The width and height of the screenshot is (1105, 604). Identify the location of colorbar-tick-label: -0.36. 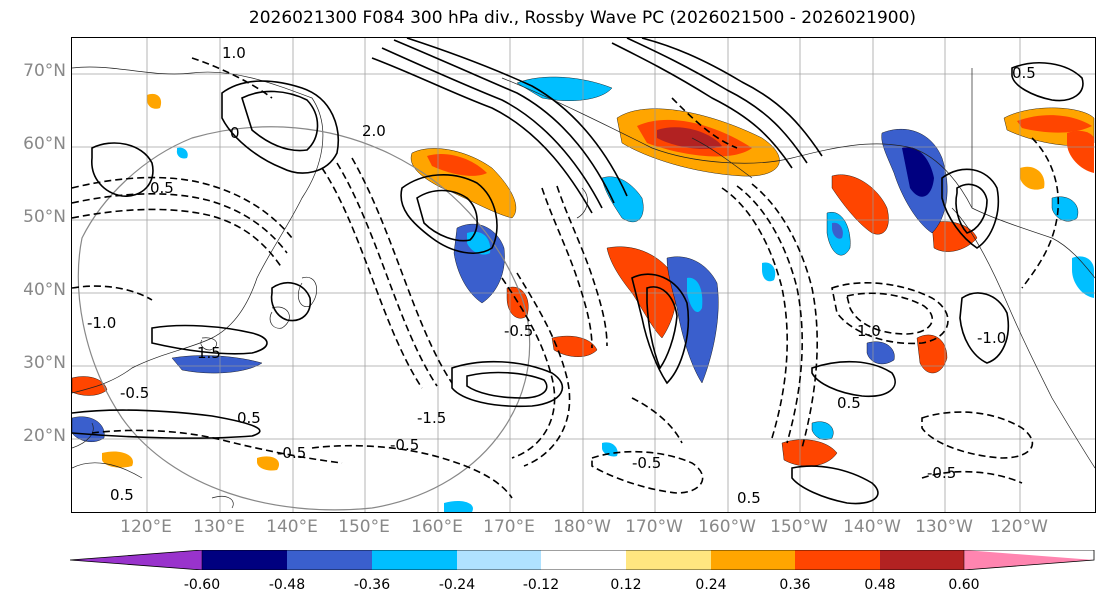
(372, 585).